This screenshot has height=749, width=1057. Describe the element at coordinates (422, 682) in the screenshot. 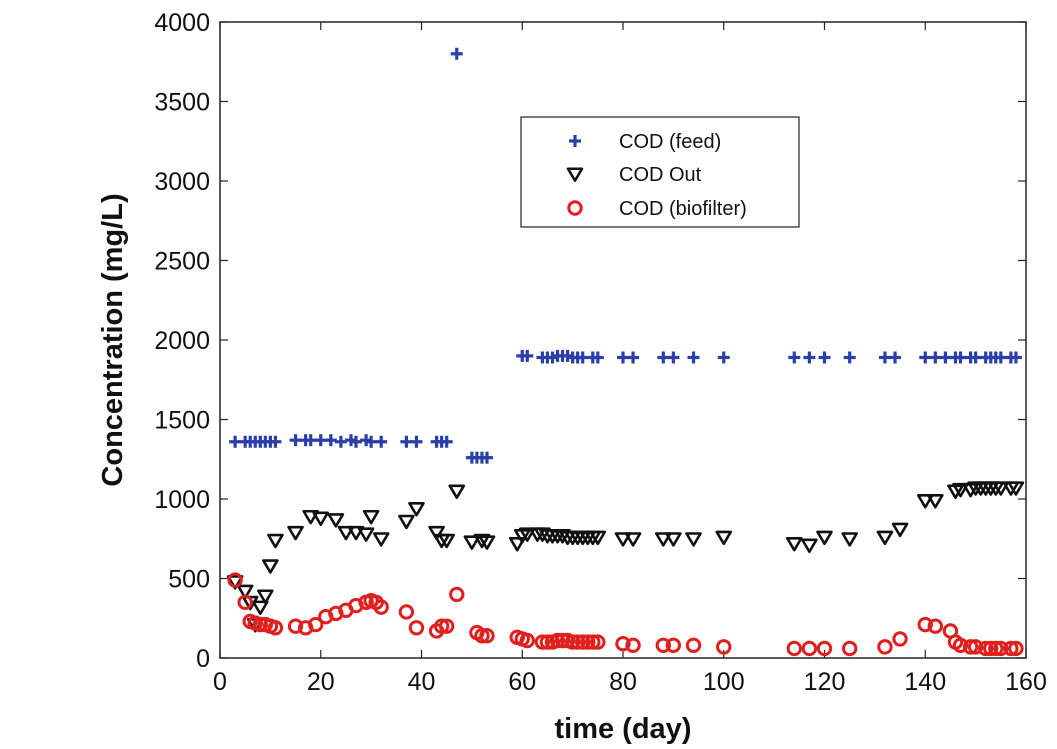

I see `x-tick-label: 40` at that location.